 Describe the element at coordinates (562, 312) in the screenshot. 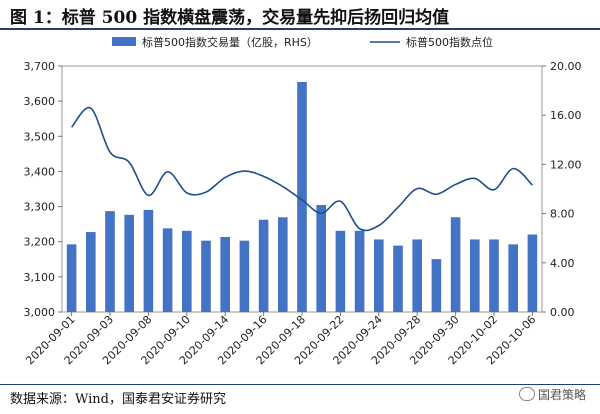

I see `right-axis-tick-label: 0.00` at that location.